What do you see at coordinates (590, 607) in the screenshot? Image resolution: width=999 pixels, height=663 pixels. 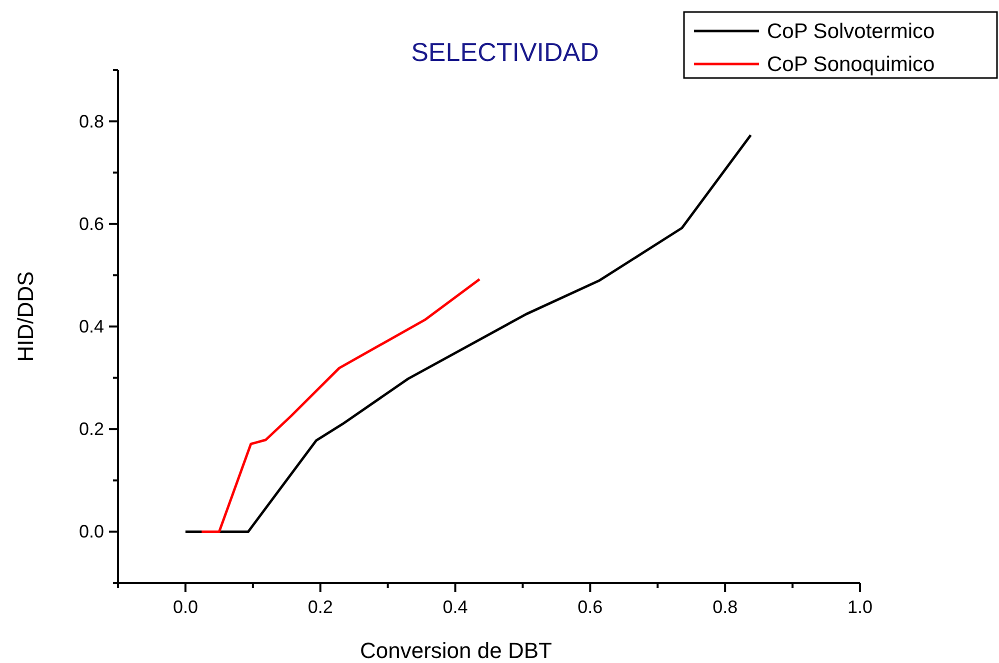 I see `x-tick-label: 0.6` at bounding box center [590, 607].